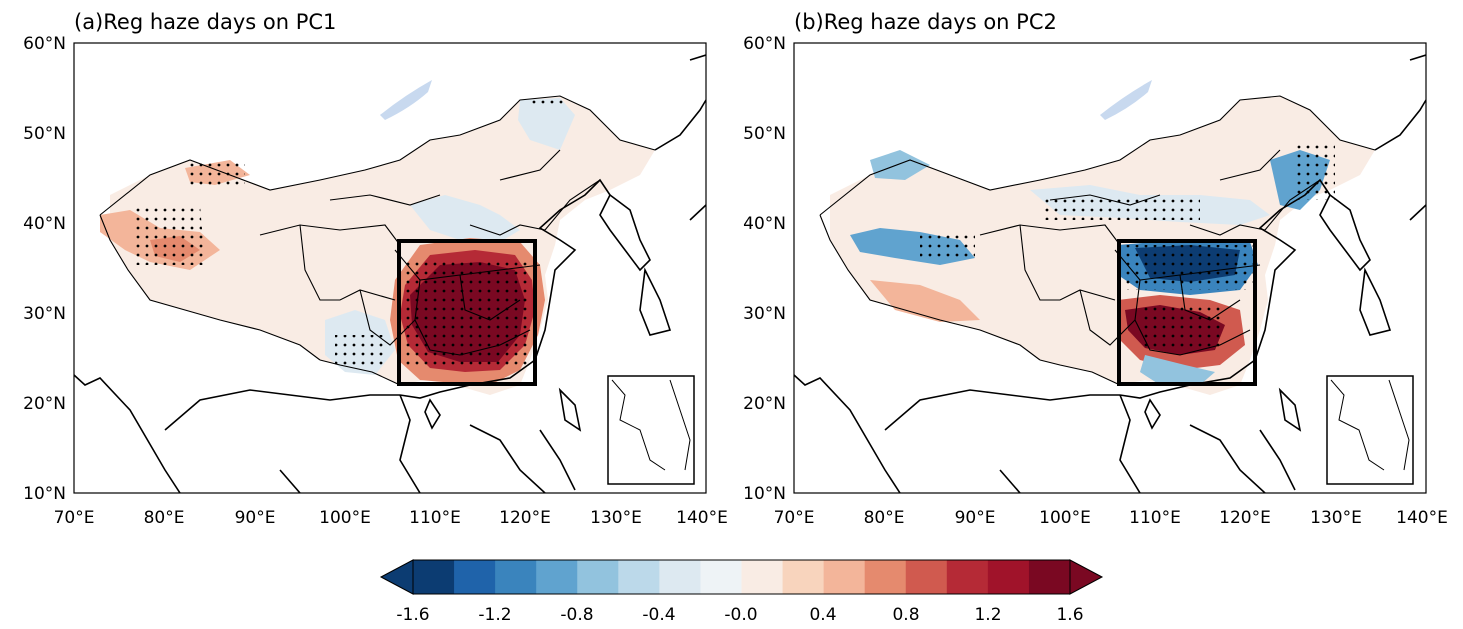 This screenshot has width=1463, height=629. I want to click on colorbar: -1.6 -1.2 -0.8 -0.4 -0.0 0.4 0.8 1.2 1.6, so click(741, 592).